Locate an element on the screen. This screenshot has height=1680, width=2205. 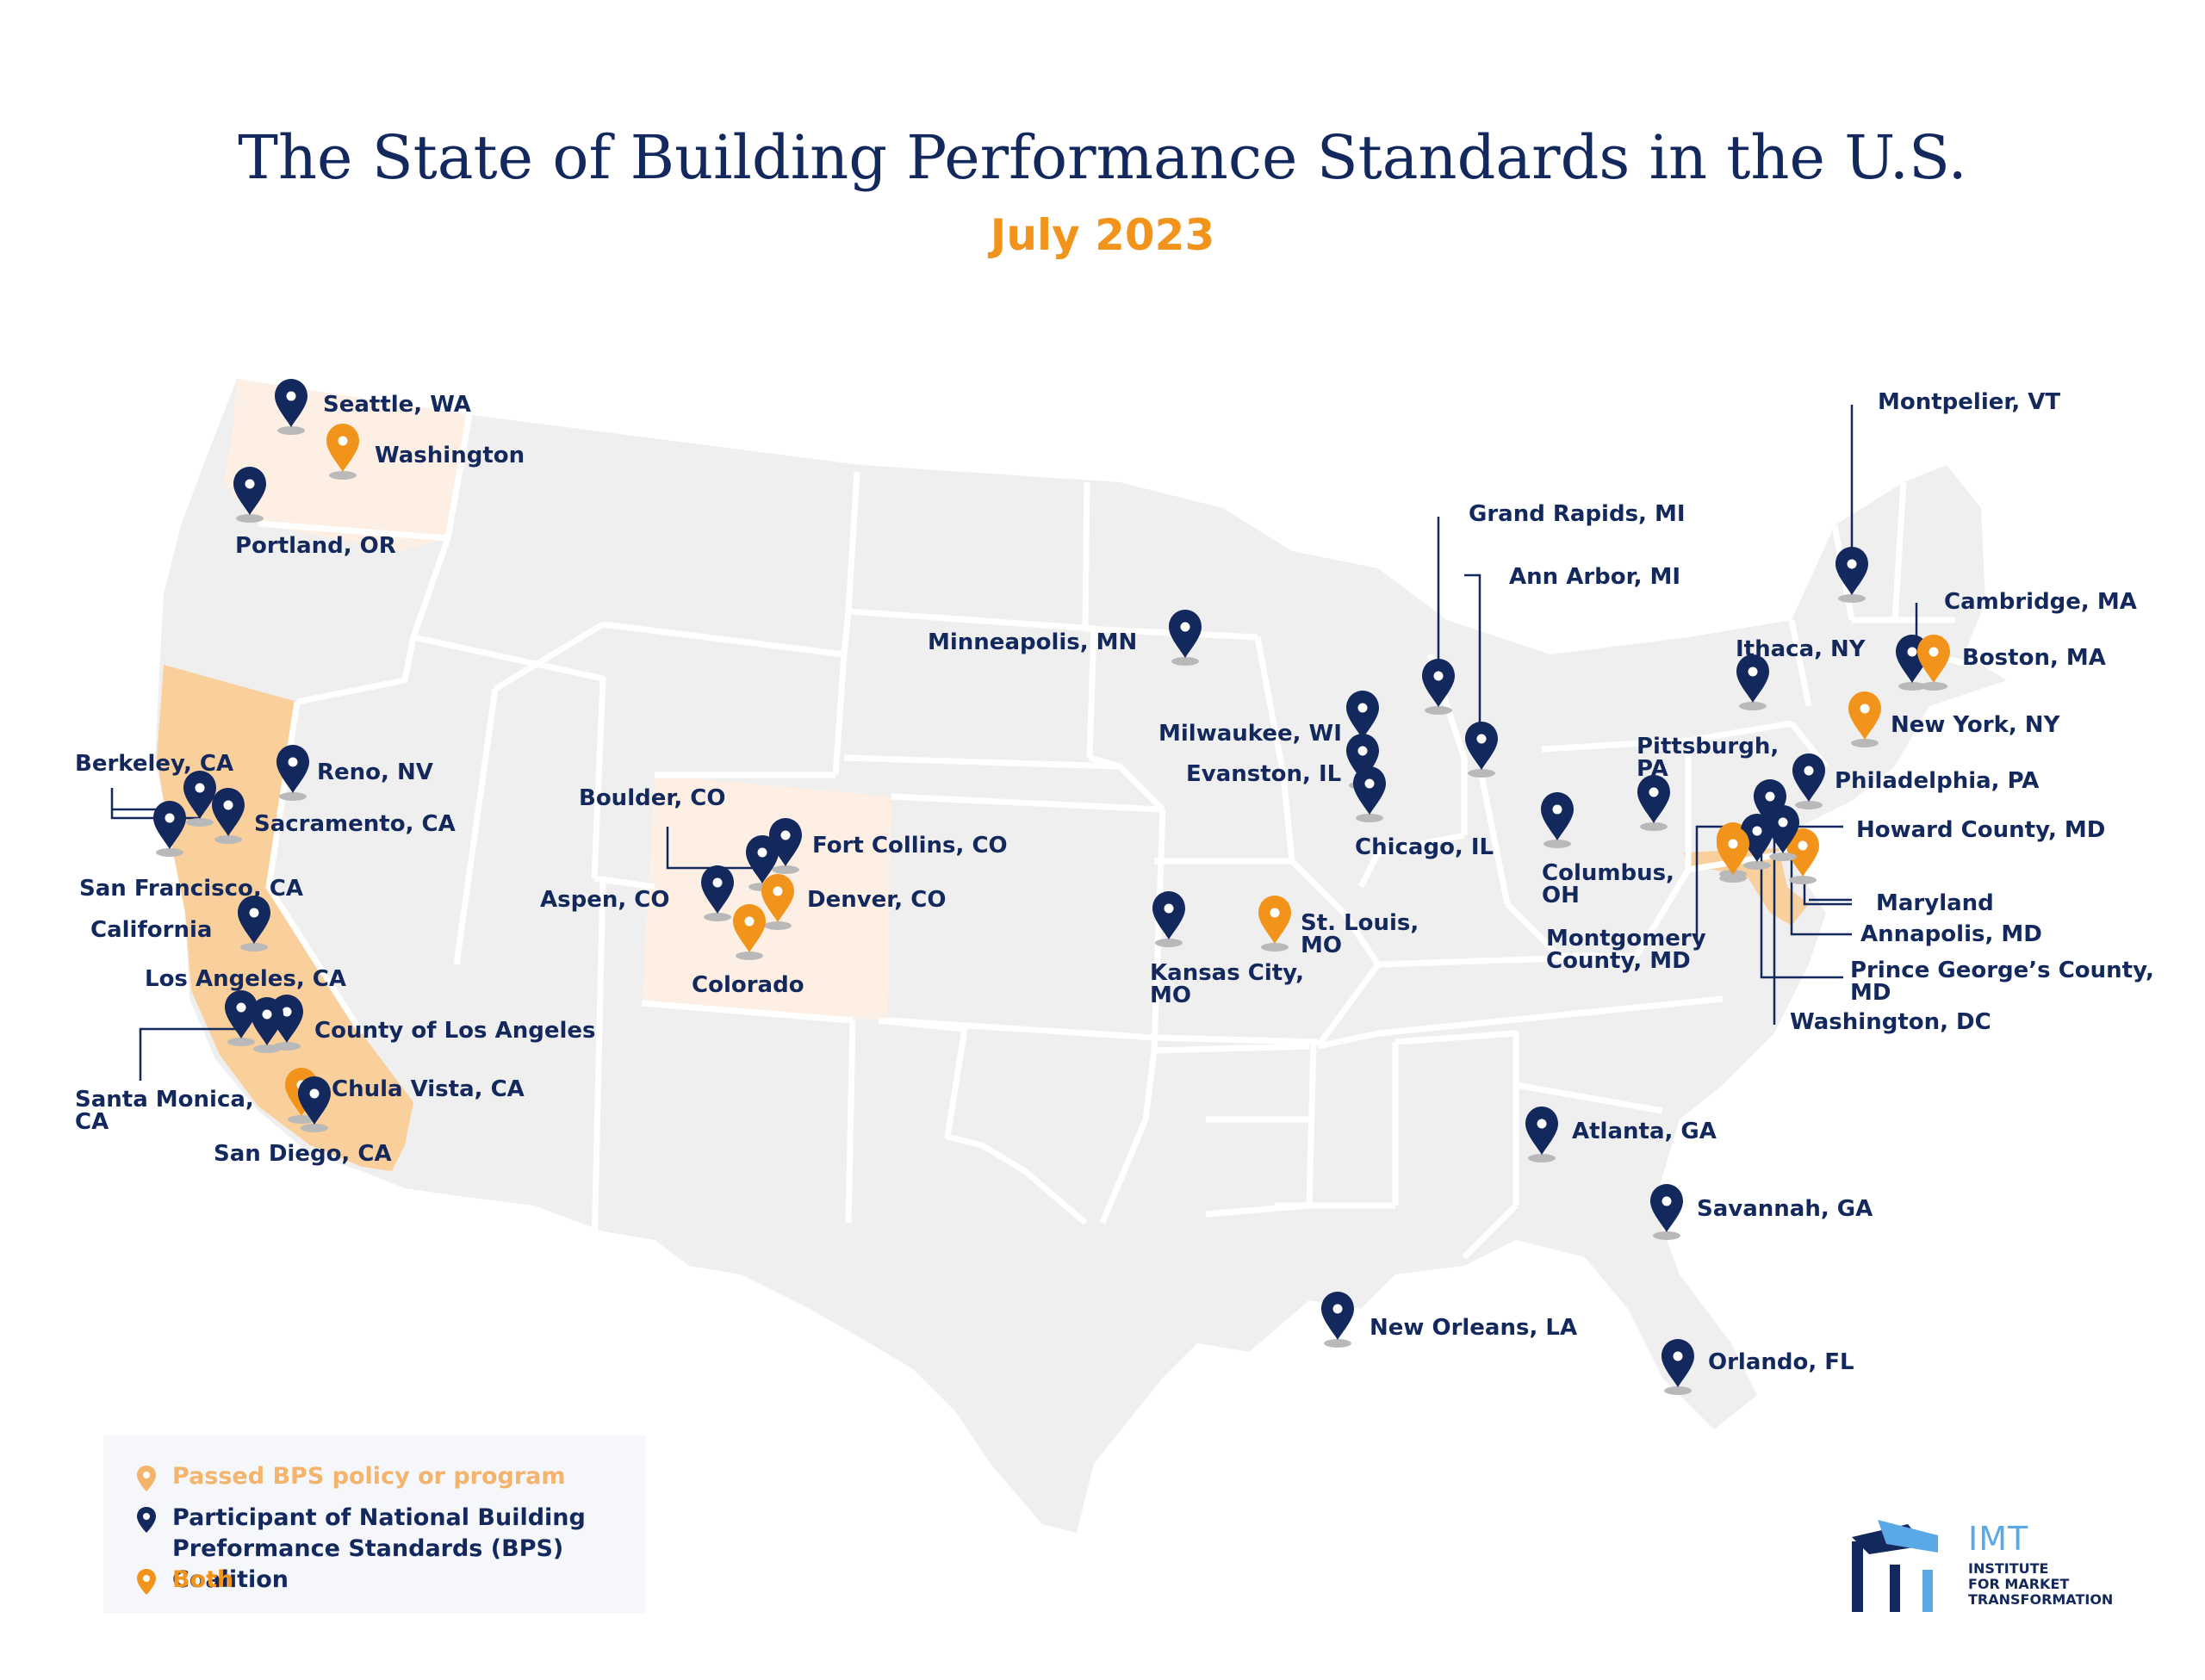
city-label-kansas-city: Kansas City, MO is located at coordinates (1227, 984).